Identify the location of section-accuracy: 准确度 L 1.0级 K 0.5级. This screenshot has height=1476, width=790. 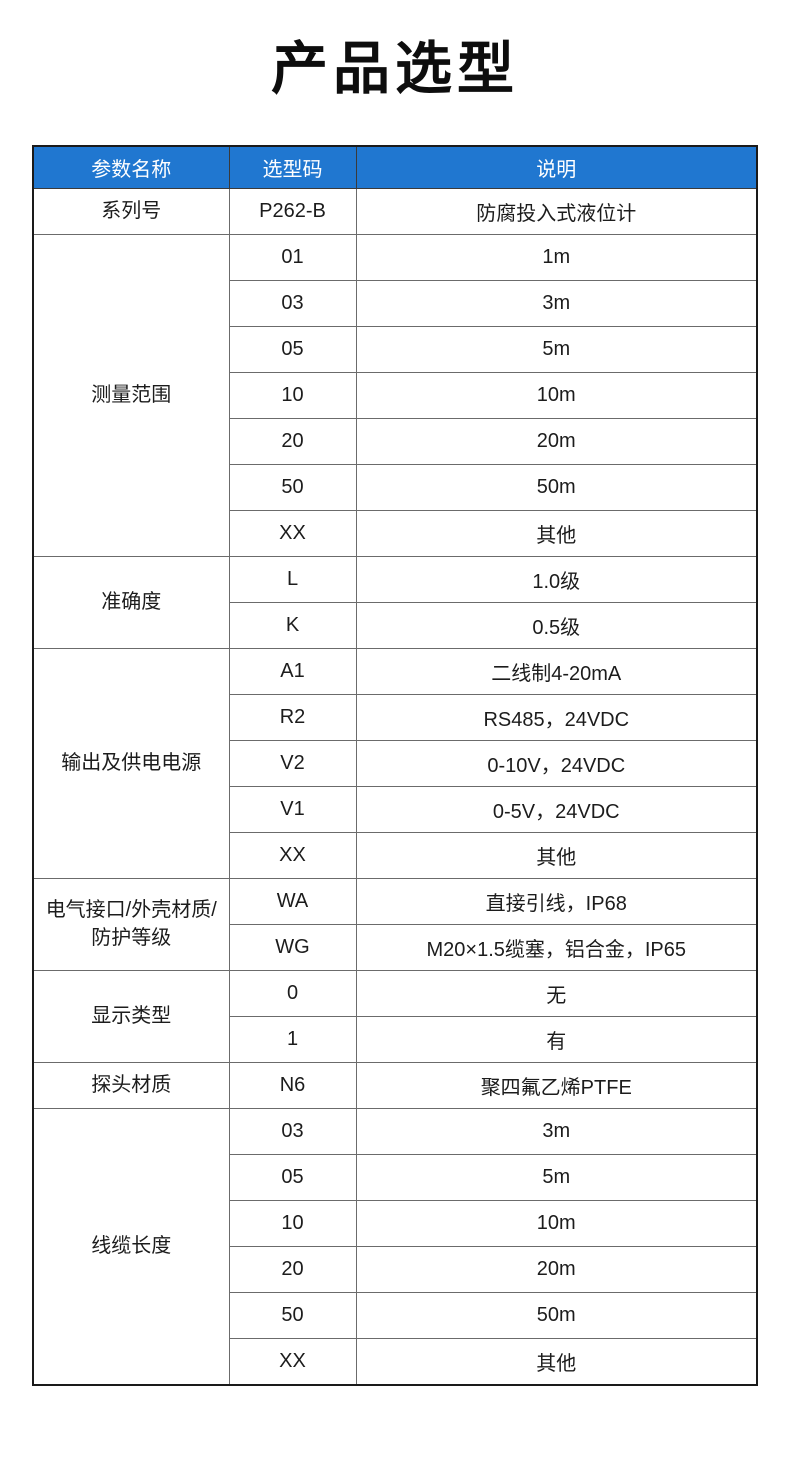
(395, 602).